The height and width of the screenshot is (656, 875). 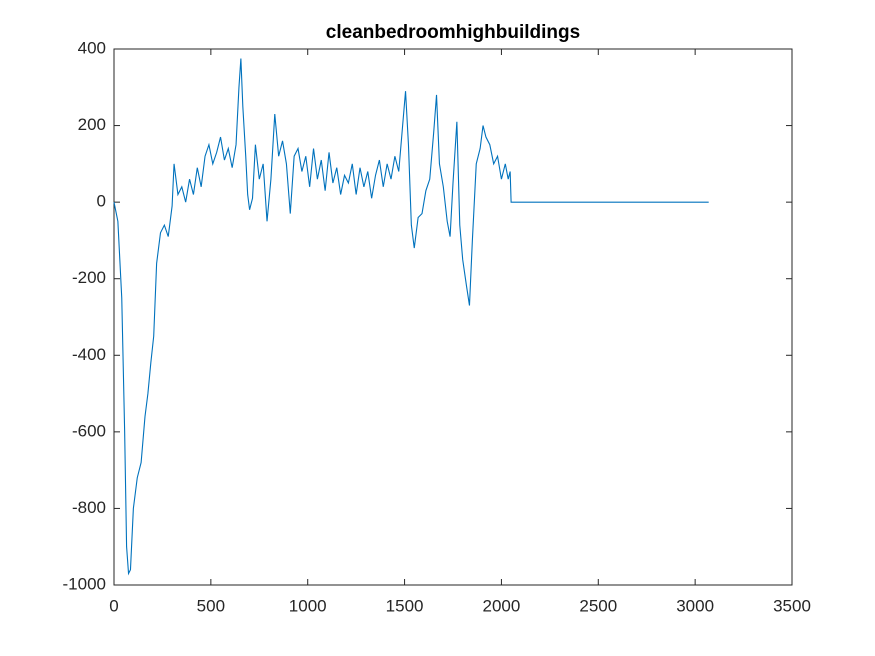 I want to click on x-tick-label: 2000, so click(x=502, y=605).